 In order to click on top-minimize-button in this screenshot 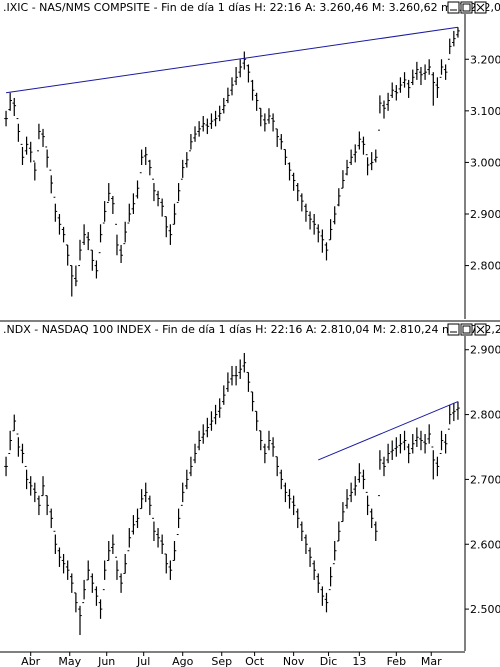, I will do `click(453, 7)`.